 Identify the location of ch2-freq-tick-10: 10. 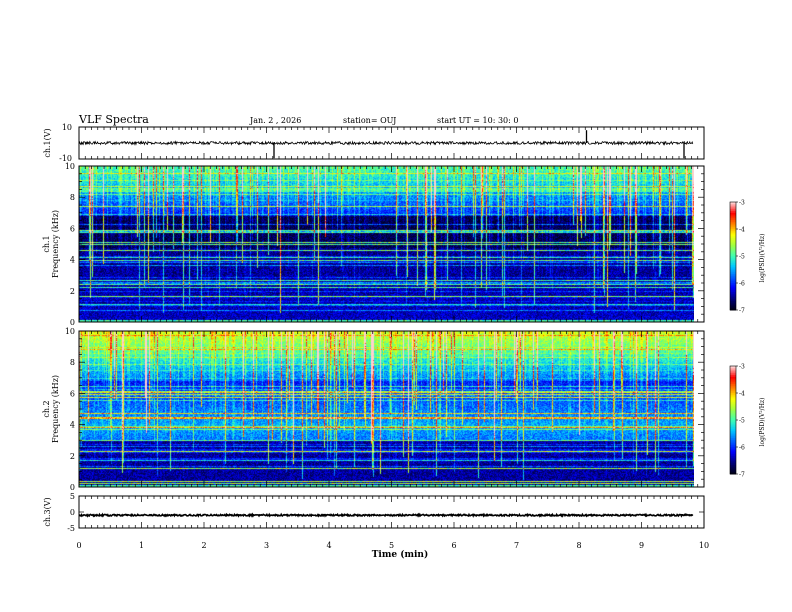
(70, 331).